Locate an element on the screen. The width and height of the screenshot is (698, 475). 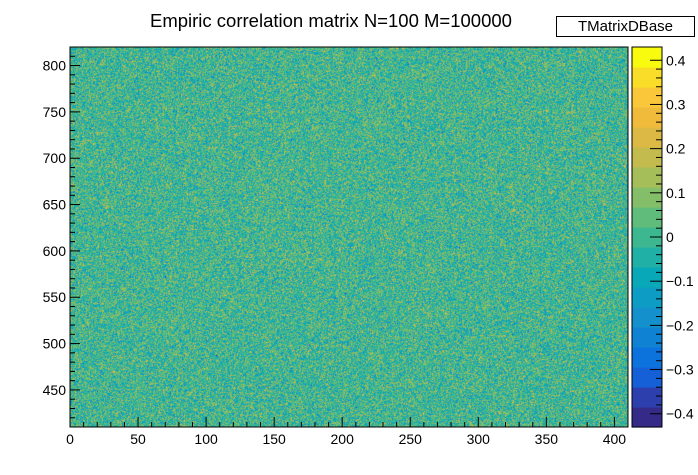
y-tick-label-450: 450 is located at coordinates (55, 390).